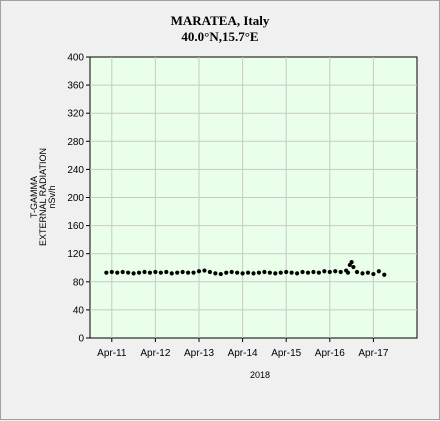 Image resolution: width=440 pixels, height=421 pixels. What do you see at coordinates (75, 170) in the screenshot?
I see `y-tick-label: 240` at bounding box center [75, 170].